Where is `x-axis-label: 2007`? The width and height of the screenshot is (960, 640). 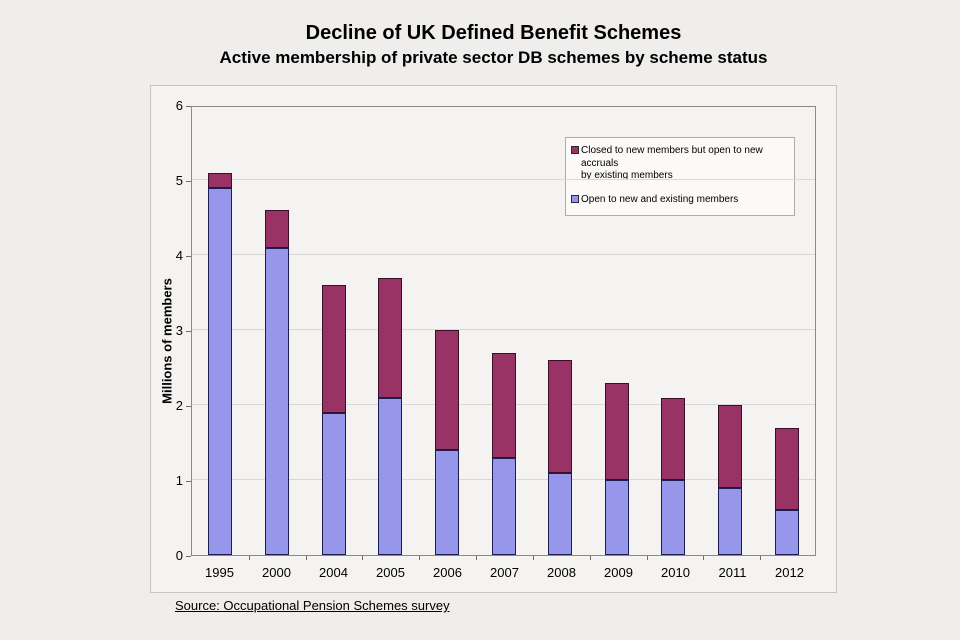
x-axis-label: 2007 is located at coordinates (504, 572).